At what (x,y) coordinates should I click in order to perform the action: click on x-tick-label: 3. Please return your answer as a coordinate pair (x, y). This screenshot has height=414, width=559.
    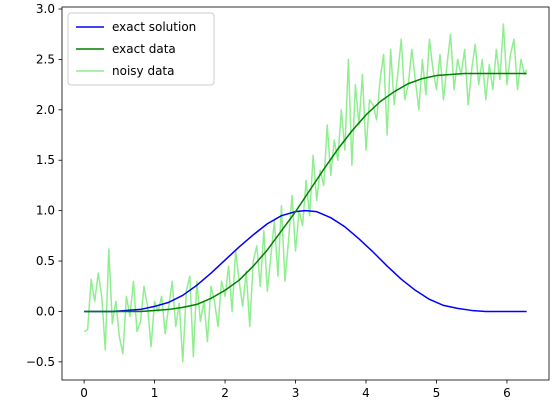
    Looking at the image, I should click on (296, 393).